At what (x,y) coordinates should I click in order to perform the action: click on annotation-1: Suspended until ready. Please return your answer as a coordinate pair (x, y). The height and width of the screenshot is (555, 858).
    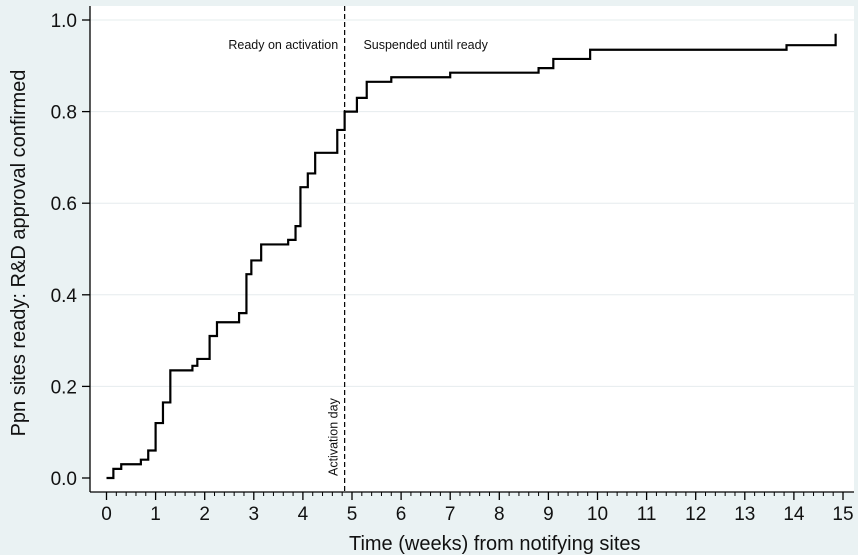
    Looking at the image, I should click on (425, 45).